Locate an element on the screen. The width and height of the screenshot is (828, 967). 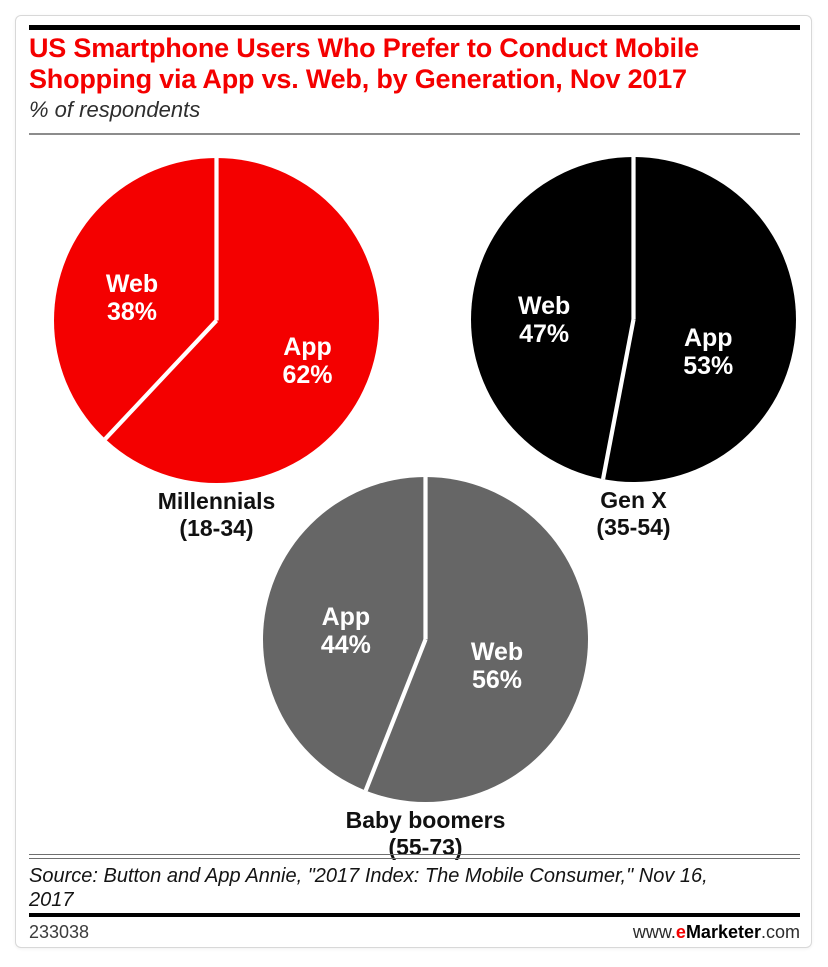
slice-label-web: Web 47% is located at coordinates (544, 320).